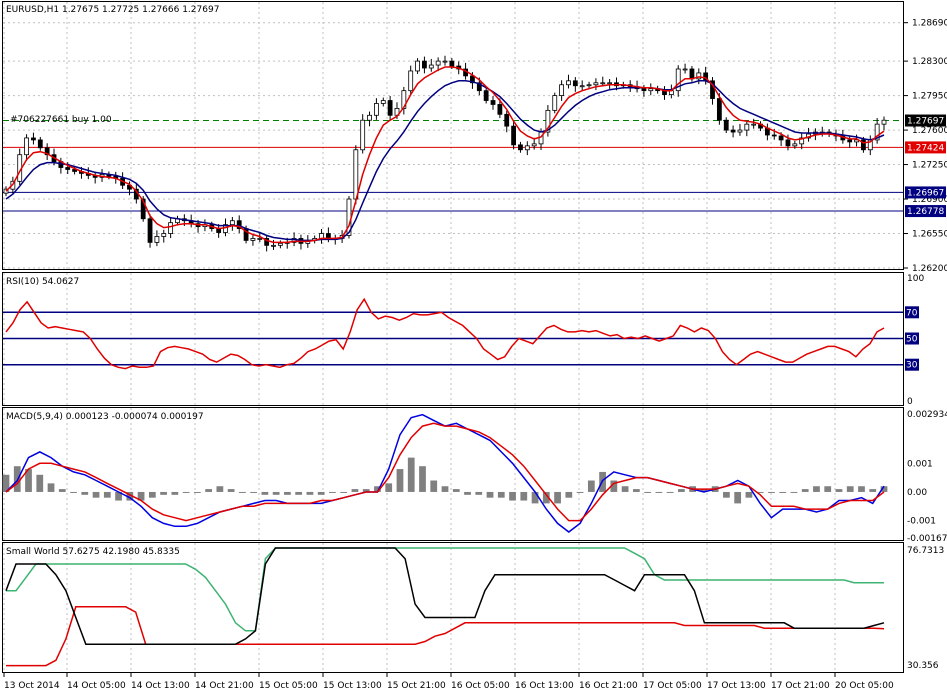 This screenshot has height=692, width=947. Describe the element at coordinates (925, 608) in the screenshot. I see `smallworld-axis: 76.7313 30.356` at that location.